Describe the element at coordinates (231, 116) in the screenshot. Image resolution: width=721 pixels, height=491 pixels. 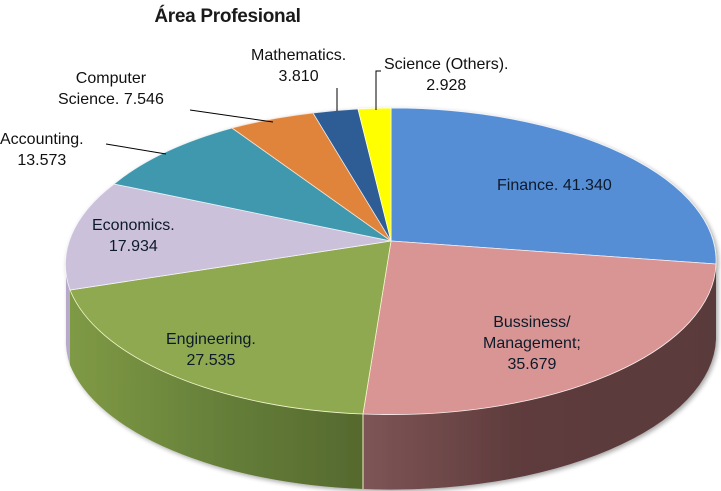
I see `leader-line-computer-science` at that location.